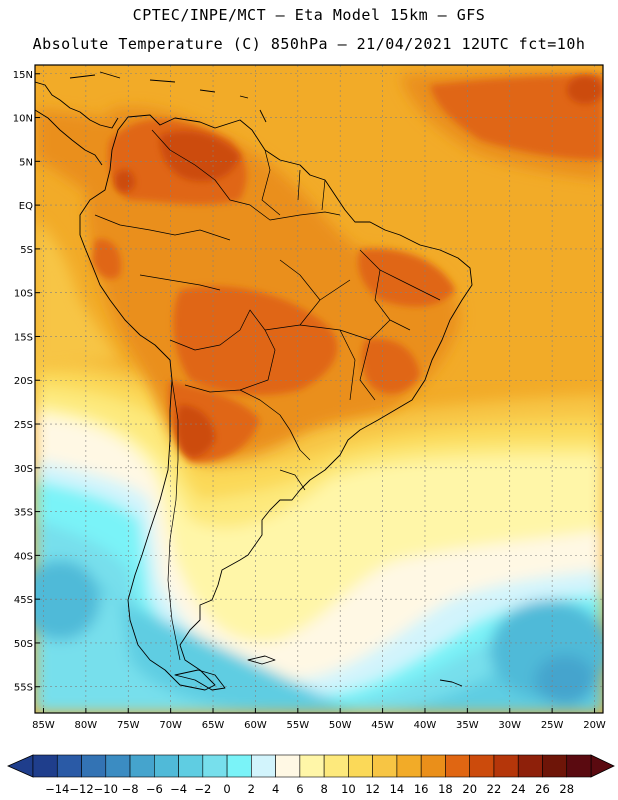  Describe the element at coordinates (297, 725) in the screenshot. I see `lon-tick-label: 55W` at that location.